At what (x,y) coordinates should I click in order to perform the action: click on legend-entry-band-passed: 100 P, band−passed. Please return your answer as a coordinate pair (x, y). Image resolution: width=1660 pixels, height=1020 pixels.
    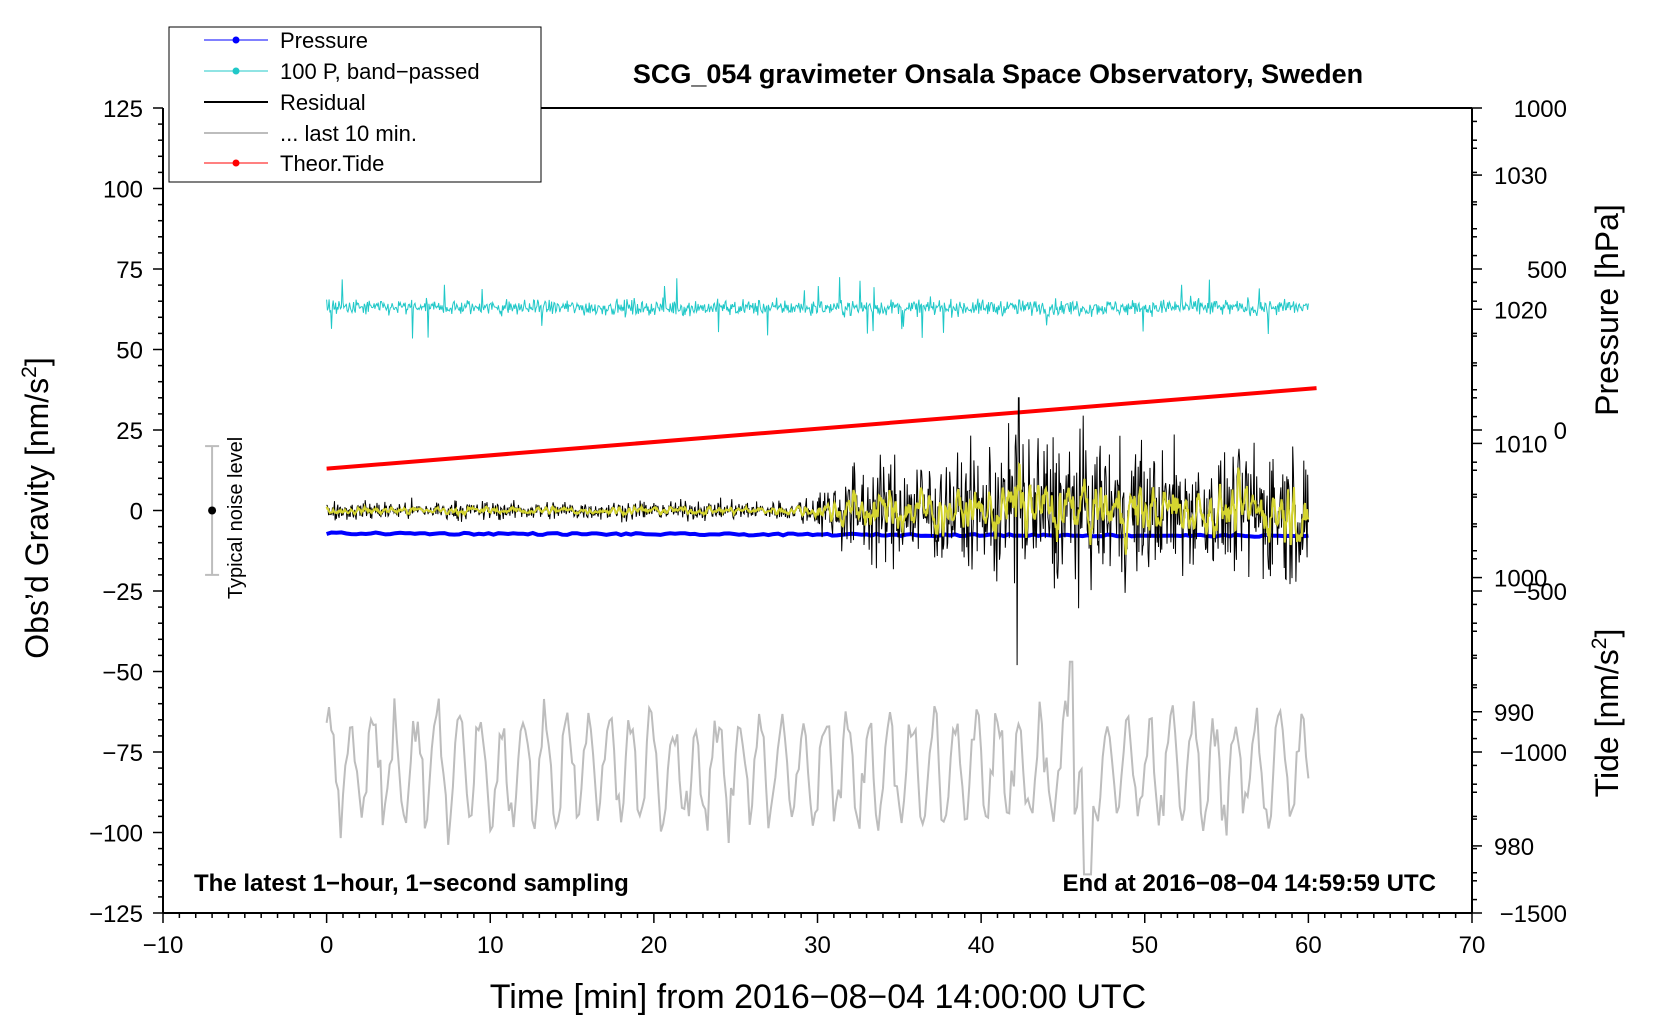
    Looking at the image, I should click on (342, 71).